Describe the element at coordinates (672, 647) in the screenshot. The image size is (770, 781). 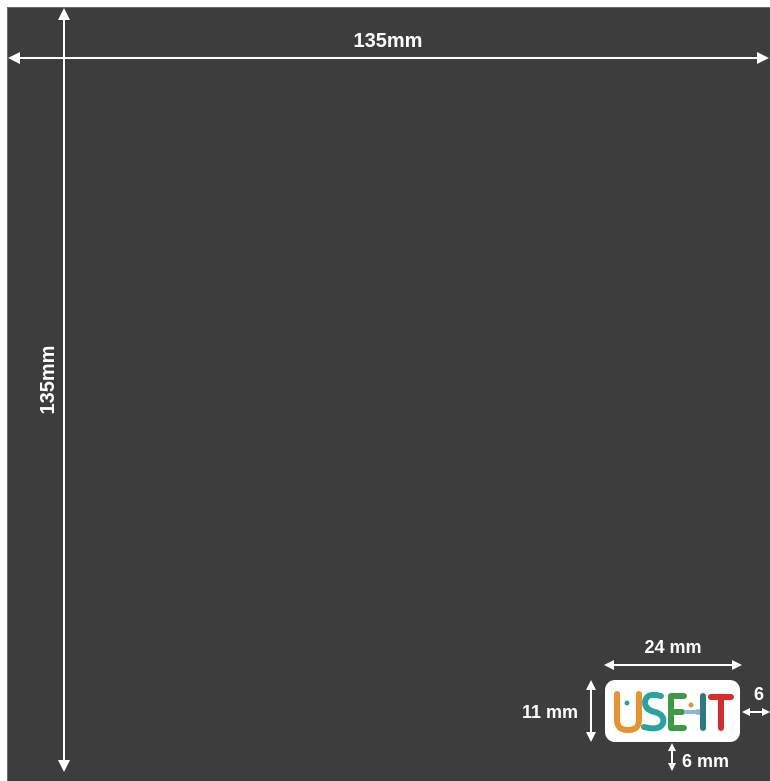
I see `logo-width-label: 24 mm` at that location.